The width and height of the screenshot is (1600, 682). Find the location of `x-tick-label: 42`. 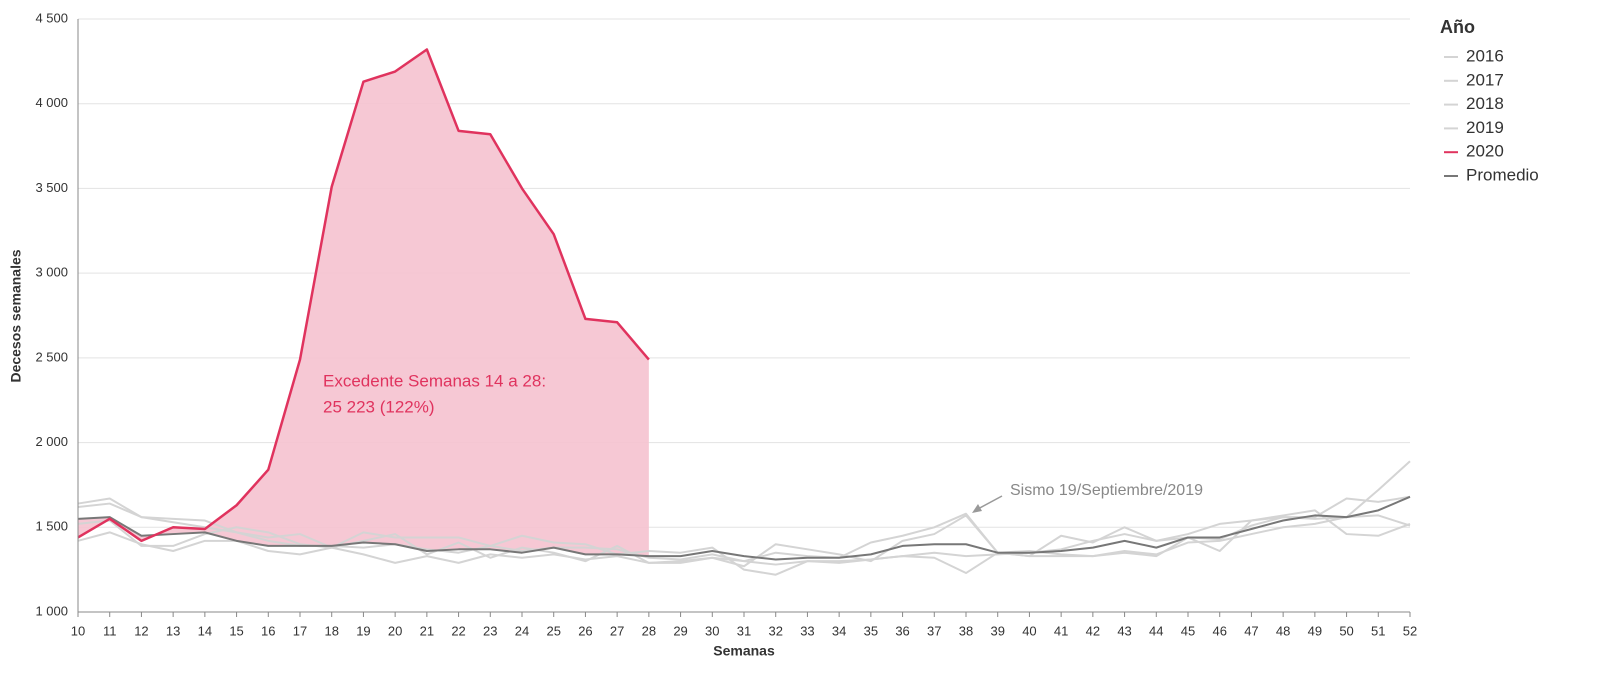

x-tick-label: 42 is located at coordinates (1093, 630).